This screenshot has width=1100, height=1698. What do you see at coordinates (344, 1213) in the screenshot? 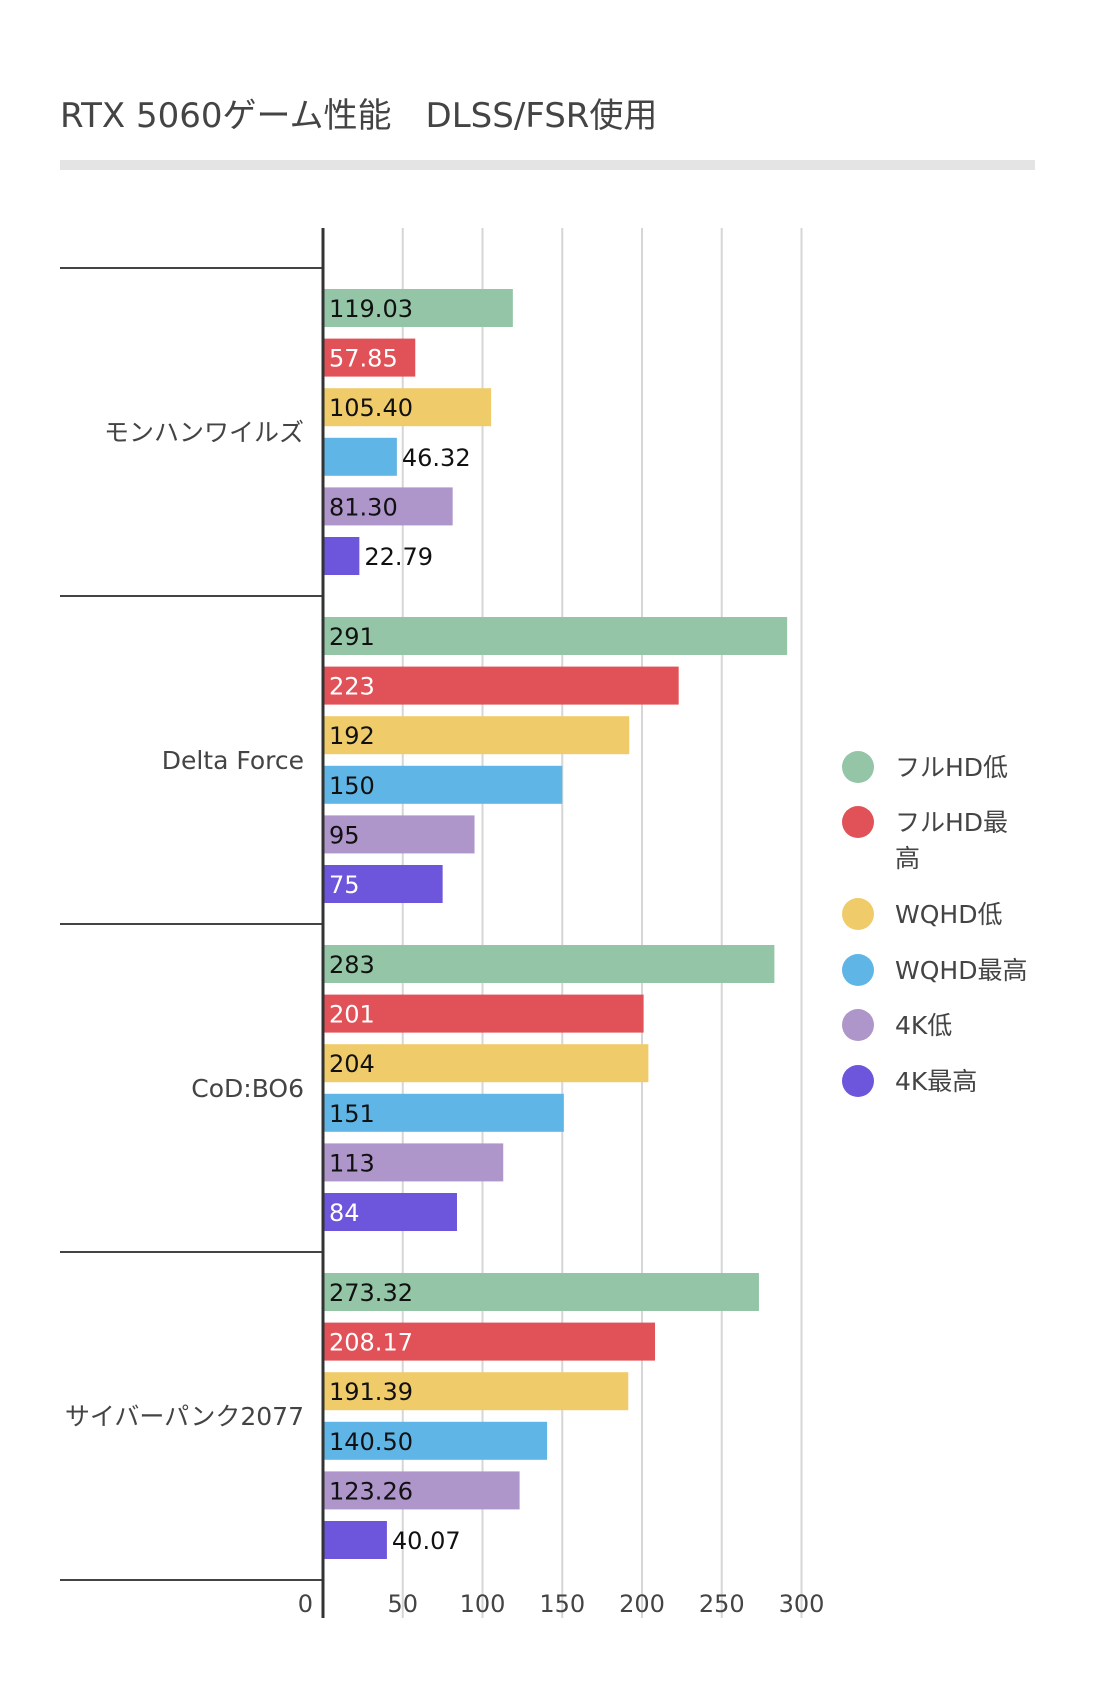
I see `bar-value-label: 84` at bounding box center [344, 1213].